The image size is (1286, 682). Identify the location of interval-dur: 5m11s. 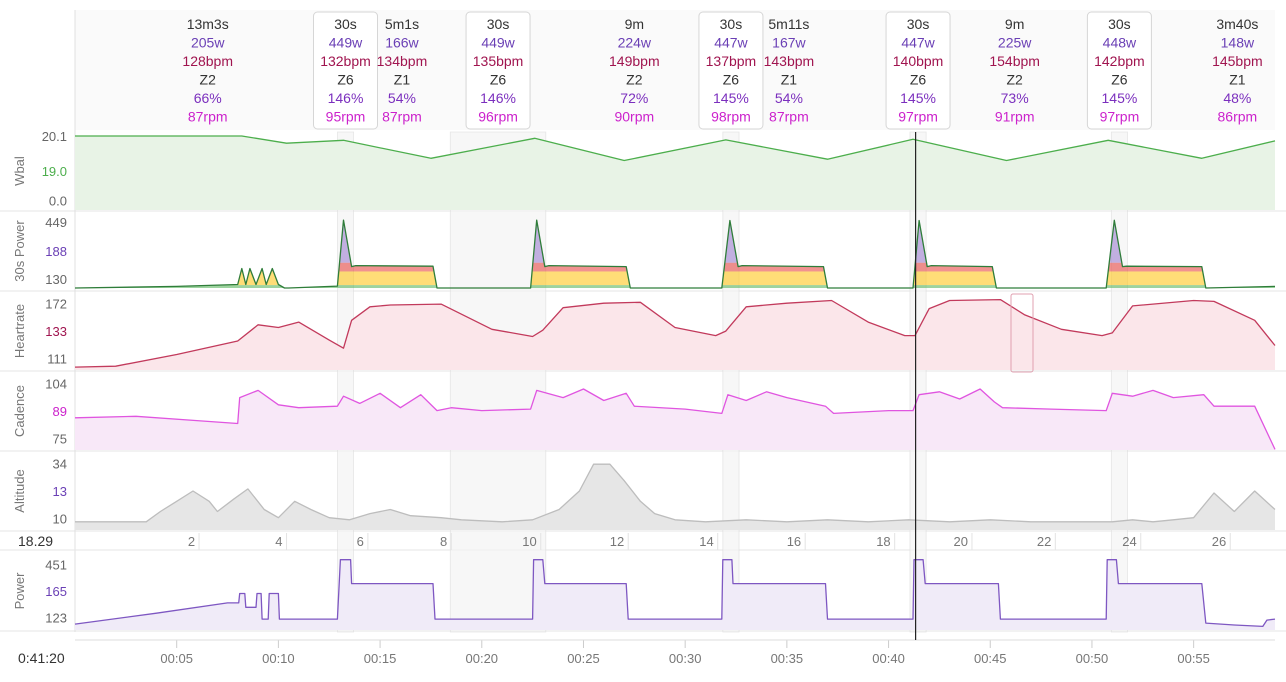
(788, 24).